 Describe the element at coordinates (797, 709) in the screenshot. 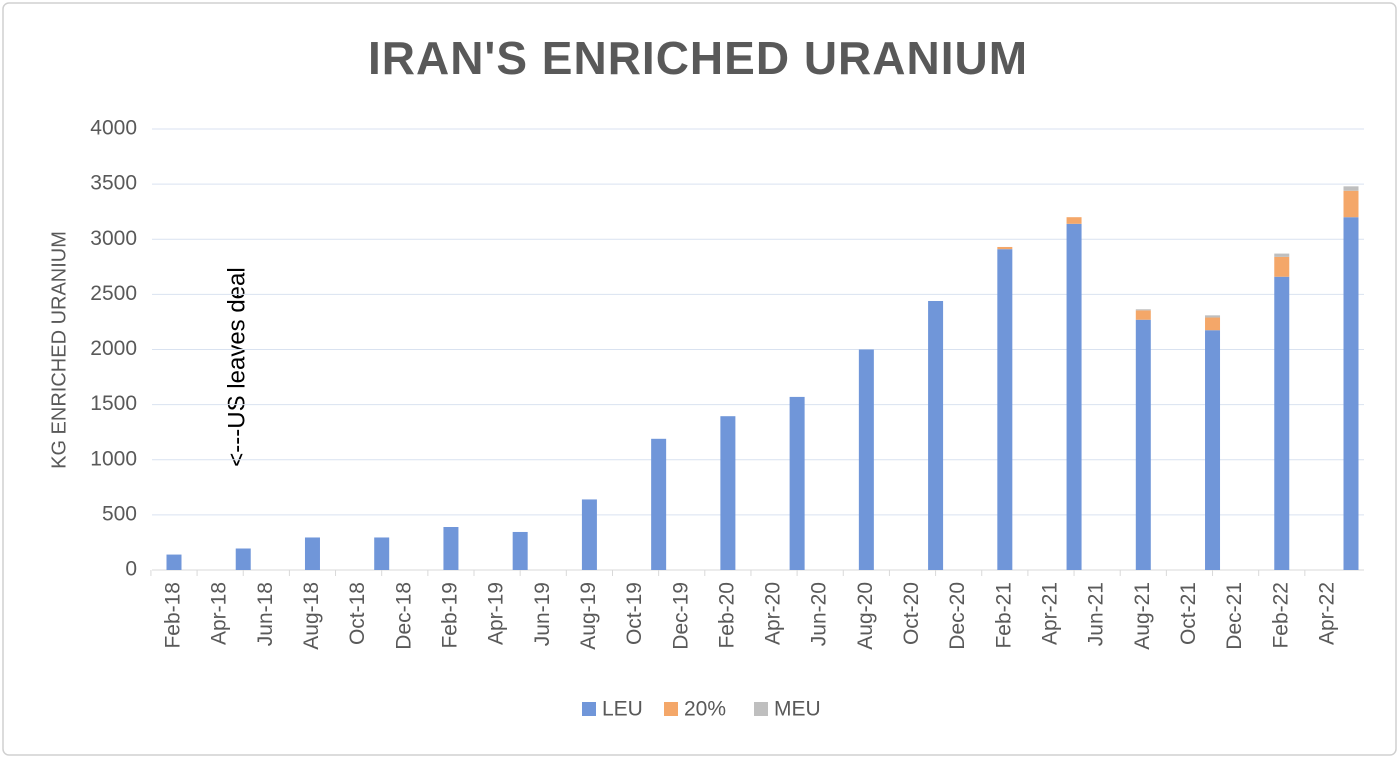

I see `legend-label: MEU` at that location.